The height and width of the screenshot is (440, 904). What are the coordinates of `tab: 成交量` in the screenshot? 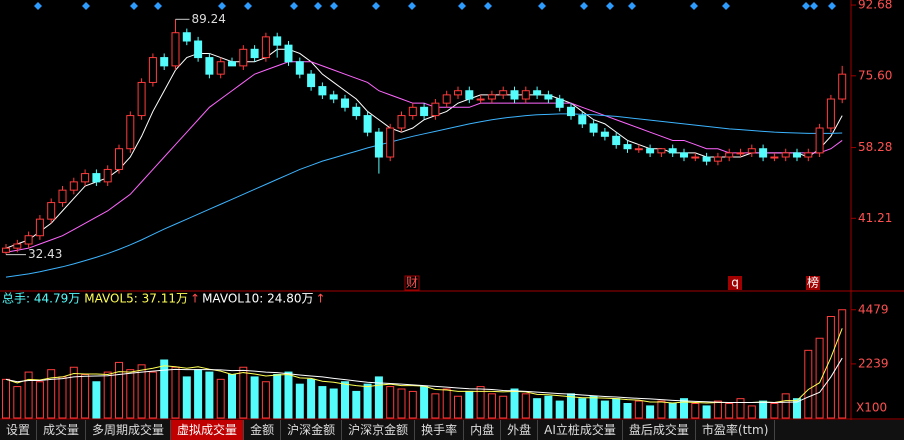 It's located at (62, 430).